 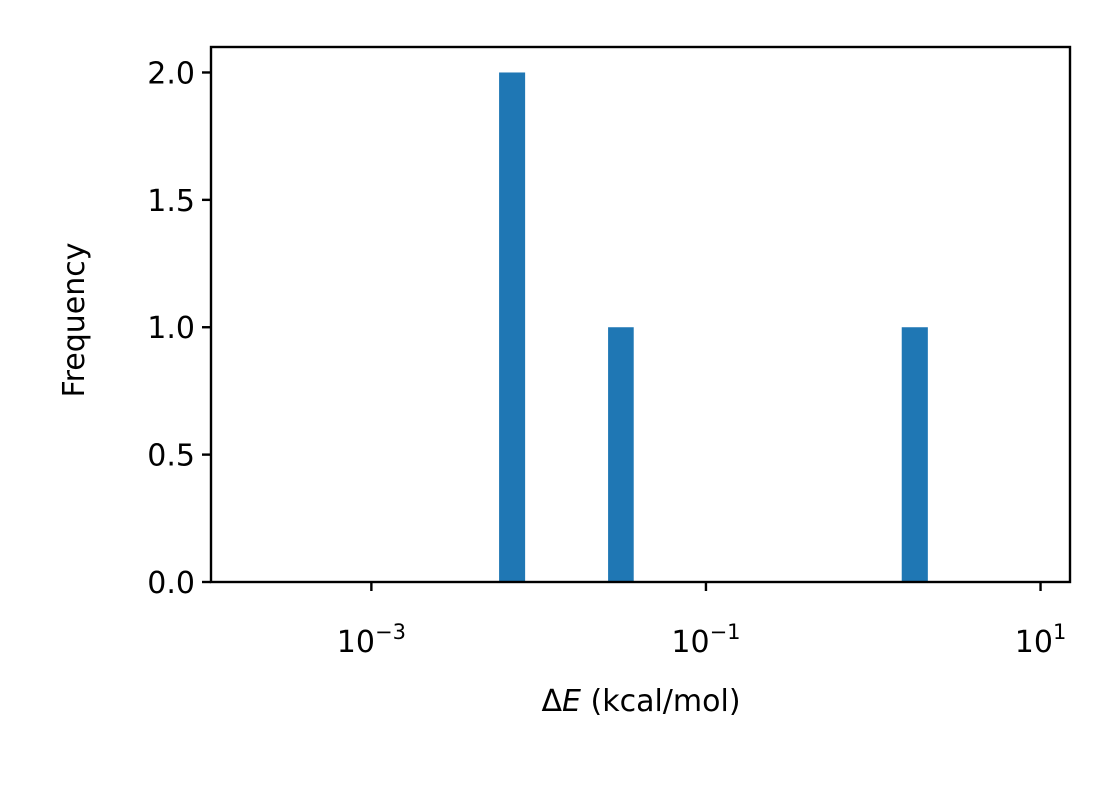 I want to click on x-tick-label-0: 10⁻³, so click(x=371, y=640).